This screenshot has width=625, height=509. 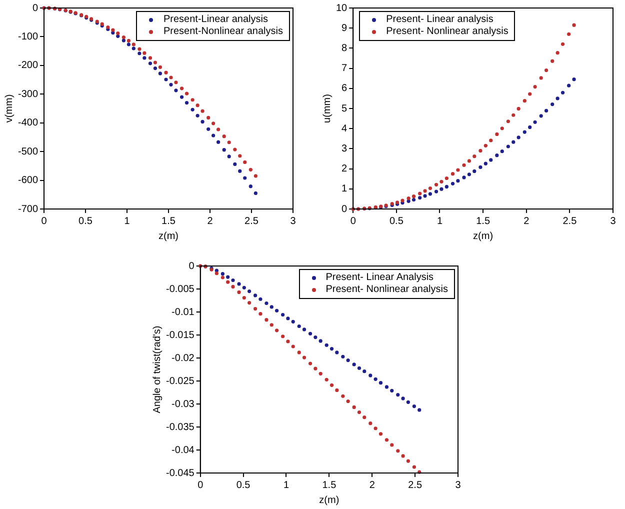 What do you see at coordinates (183, 312) in the screenshot?
I see `y-tick-label: -0.01` at bounding box center [183, 312].